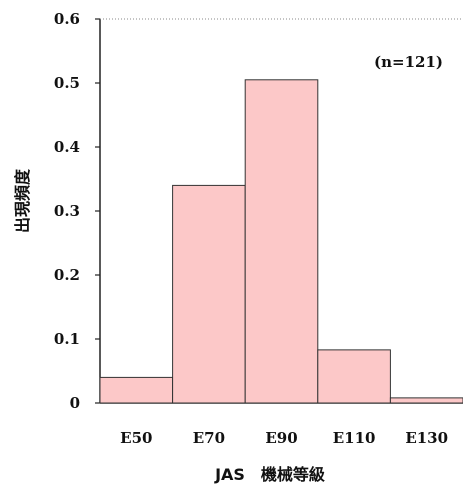 The image size is (463, 492). Describe the element at coordinates (354, 438) in the screenshot. I see `x-tick-label-e110: E110` at that location.